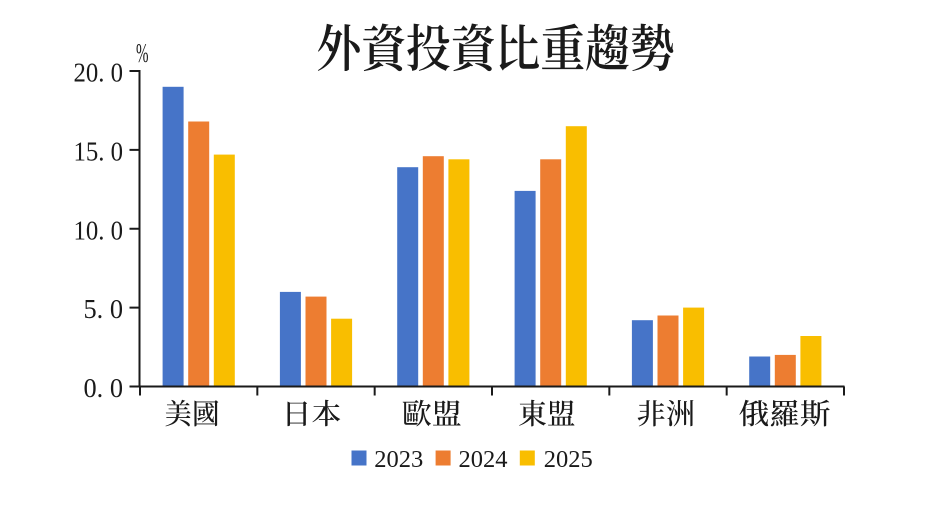 This screenshot has width=939, height=511. Describe the element at coordinates (483, 459) in the screenshot. I see `svg-text: 2024` at that location.